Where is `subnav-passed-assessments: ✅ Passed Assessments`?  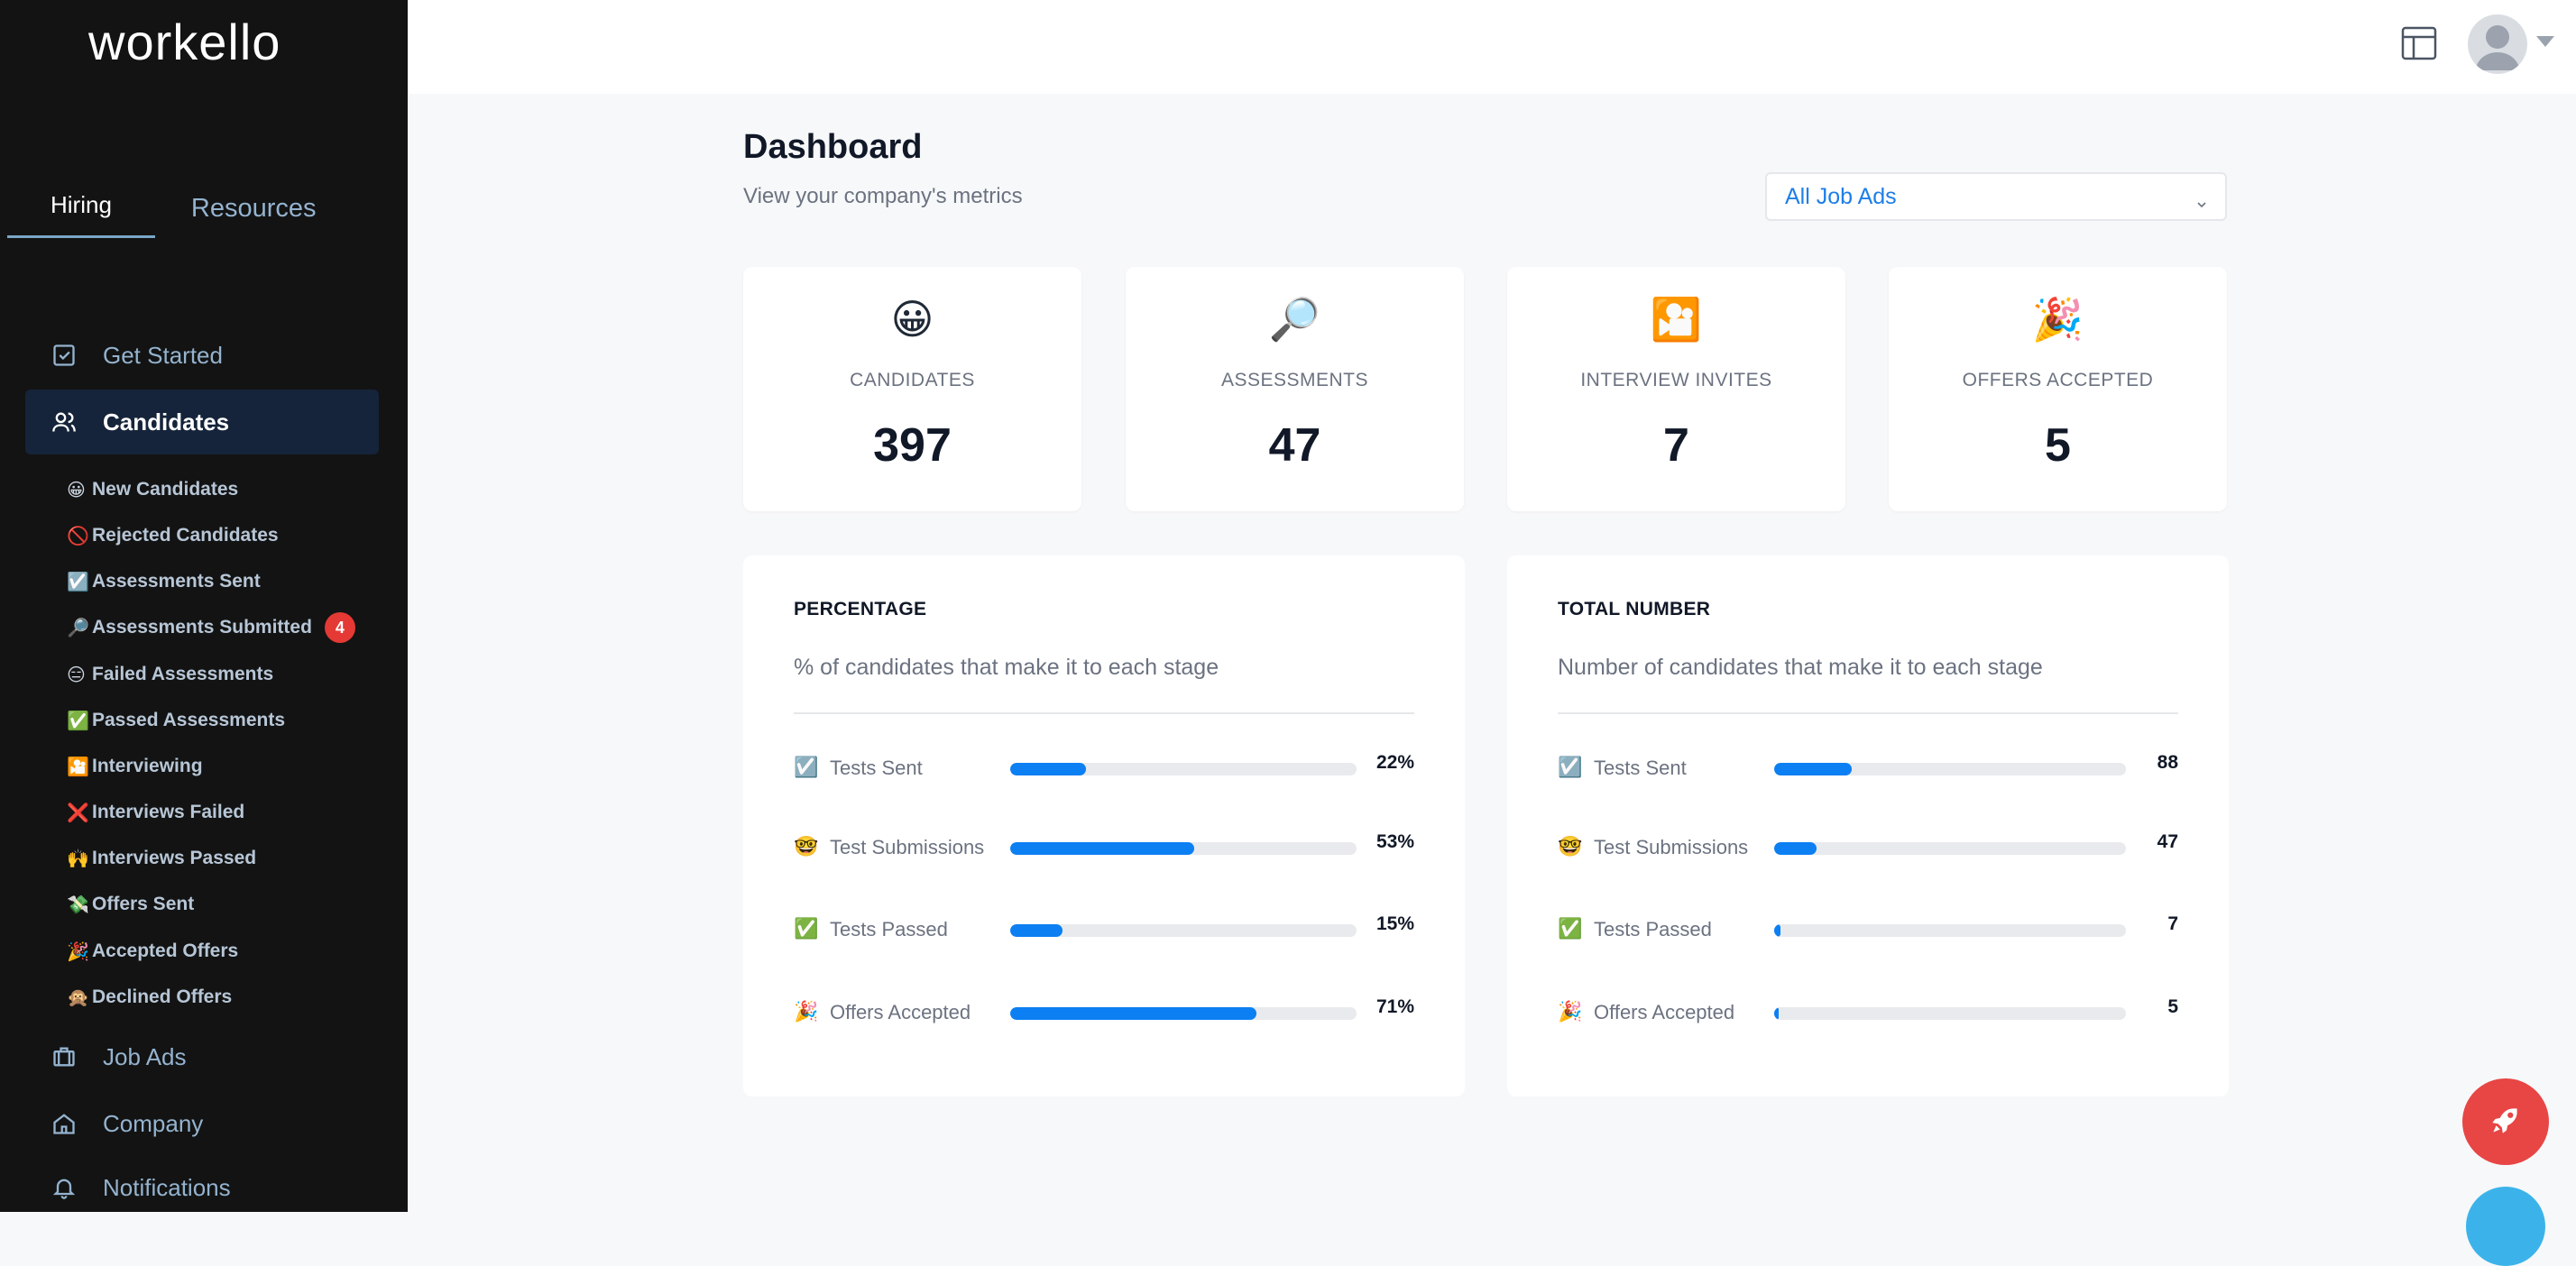 subnav-passed-assessments: ✅ Passed Assessments is located at coordinates (220, 720).